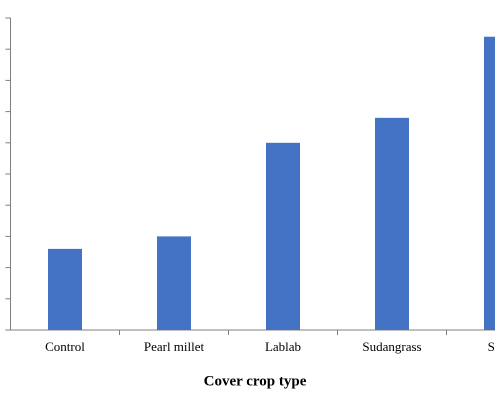 Image resolution: width=495 pixels, height=400 pixels. I want to click on x-axis-title: Cover crop type, so click(255, 381).